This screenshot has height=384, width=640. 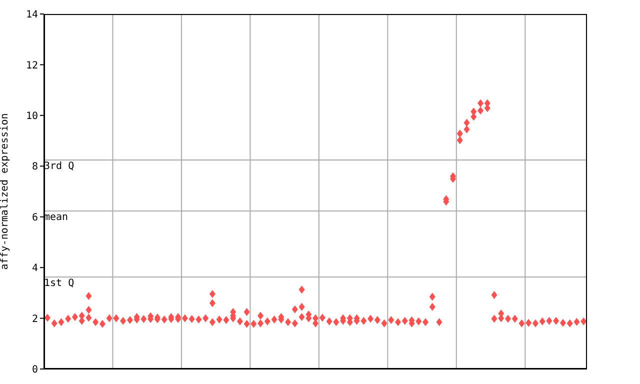 What do you see at coordinates (59, 284) in the screenshot?
I see `ref-line-label: 1st Q` at bounding box center [59, 284].